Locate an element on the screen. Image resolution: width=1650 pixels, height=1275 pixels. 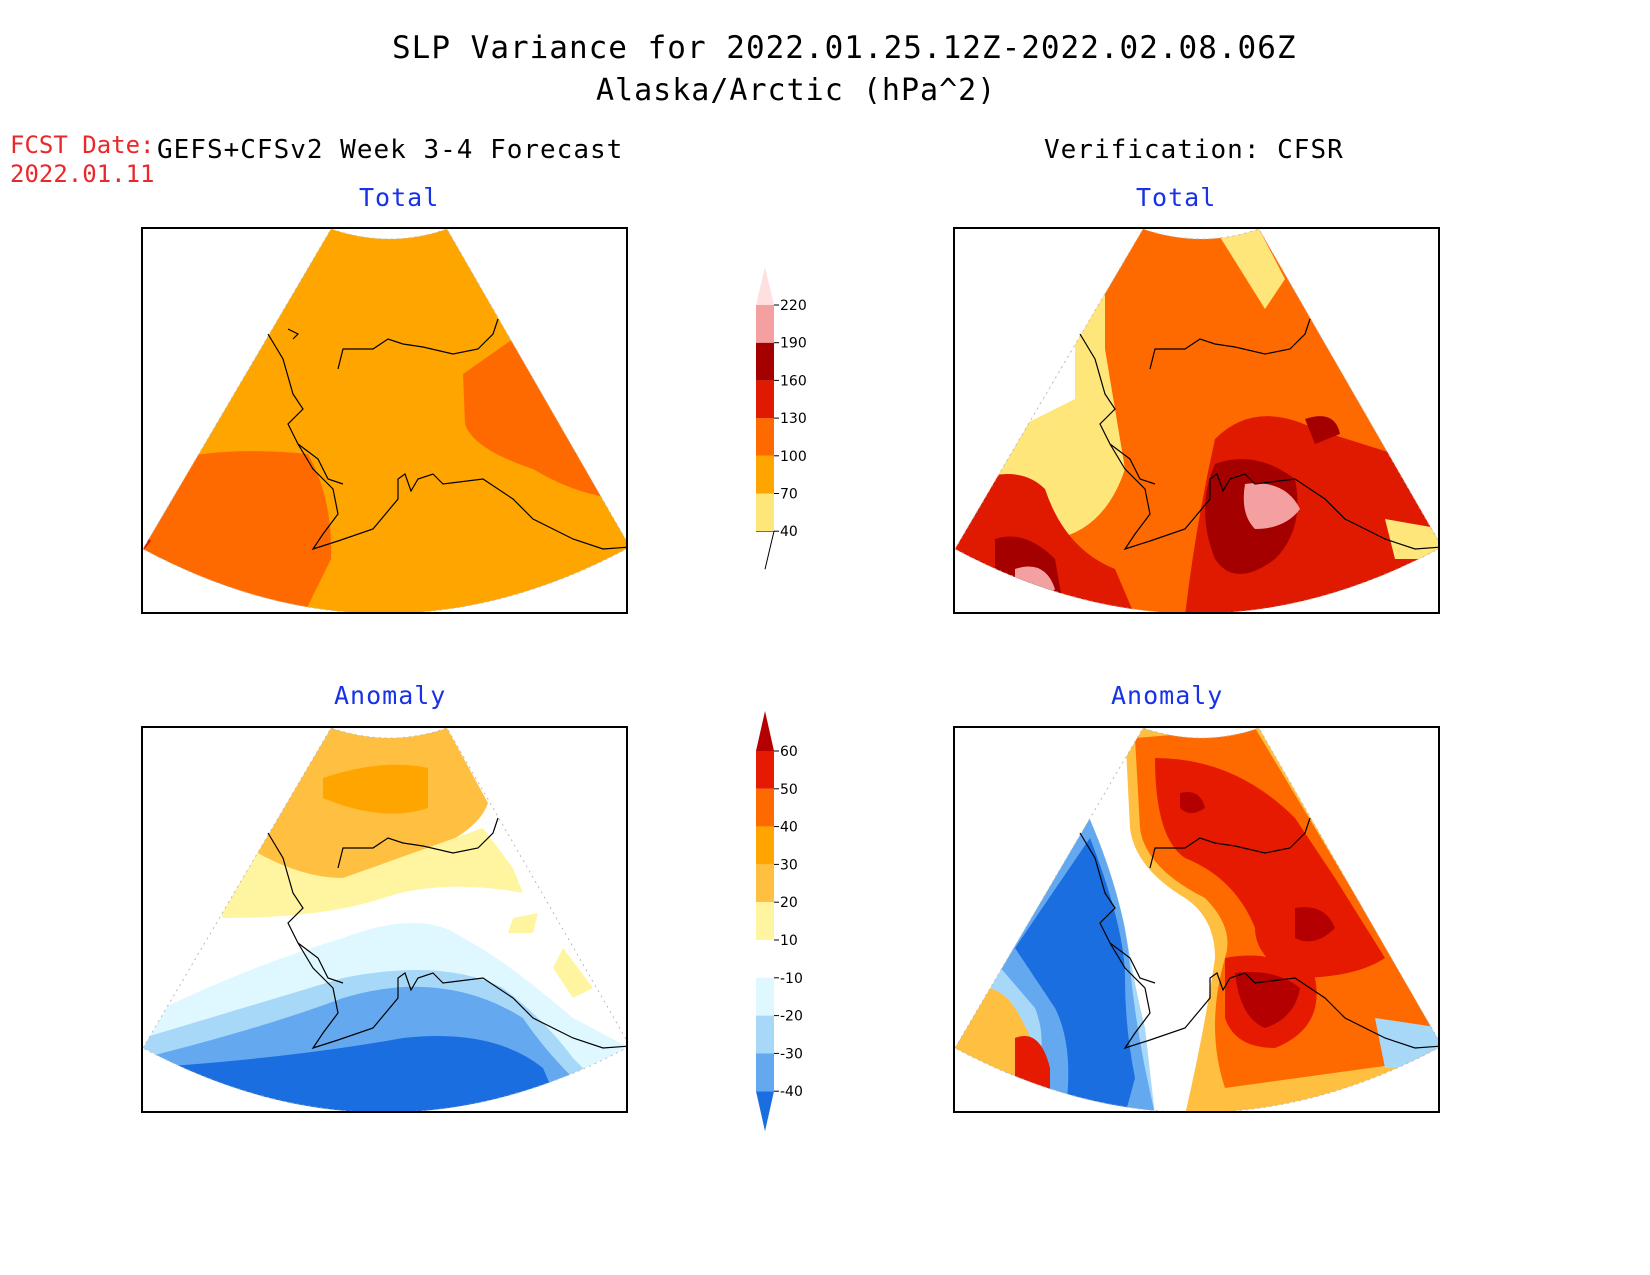
region-100-130-west is located at coordinates (237, 531).